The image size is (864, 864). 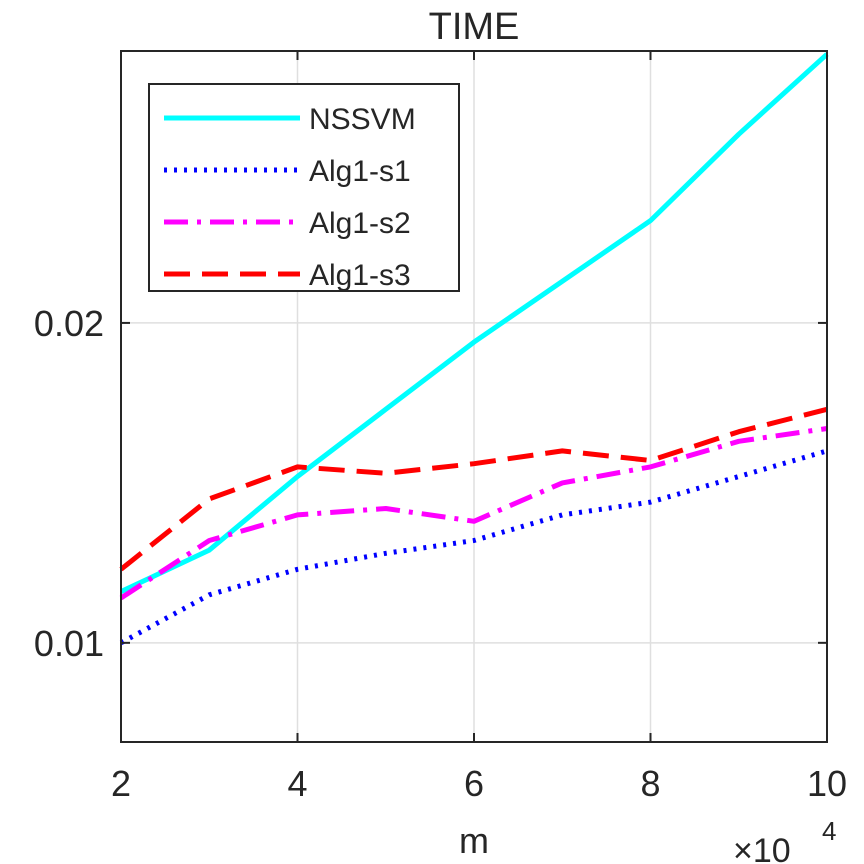 What do you see at coordinates (474, 840) in the screenshot?
I see `x-axis-label: m` at bounding box center [474, 840].